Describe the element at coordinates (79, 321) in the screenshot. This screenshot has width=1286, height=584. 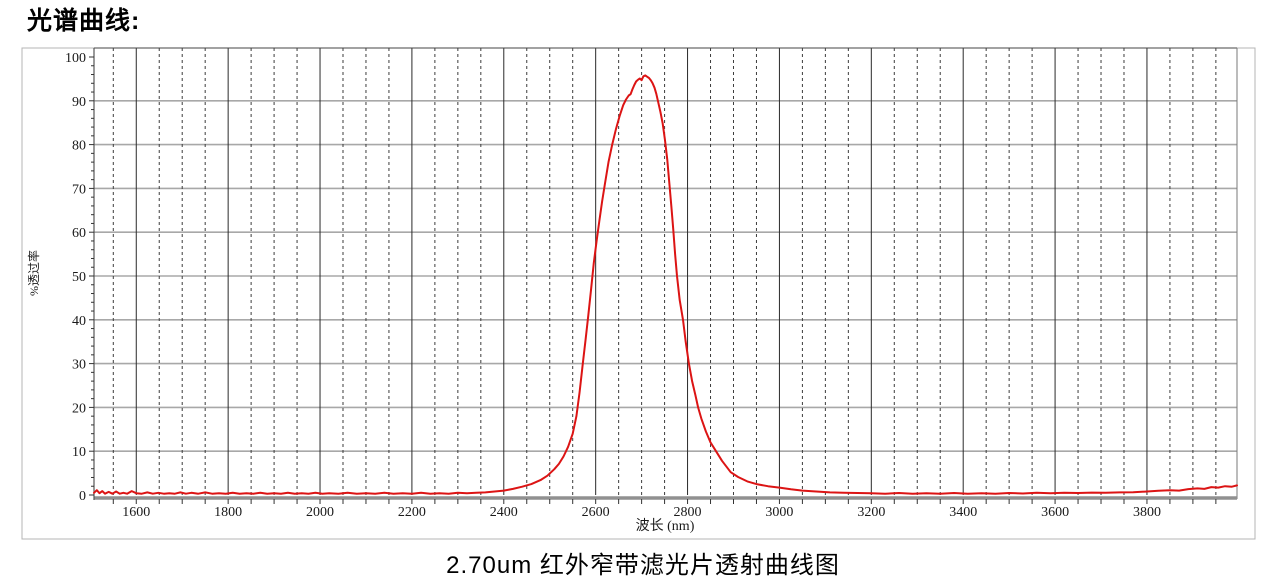
I see `y-tick-label: 40` at that location.